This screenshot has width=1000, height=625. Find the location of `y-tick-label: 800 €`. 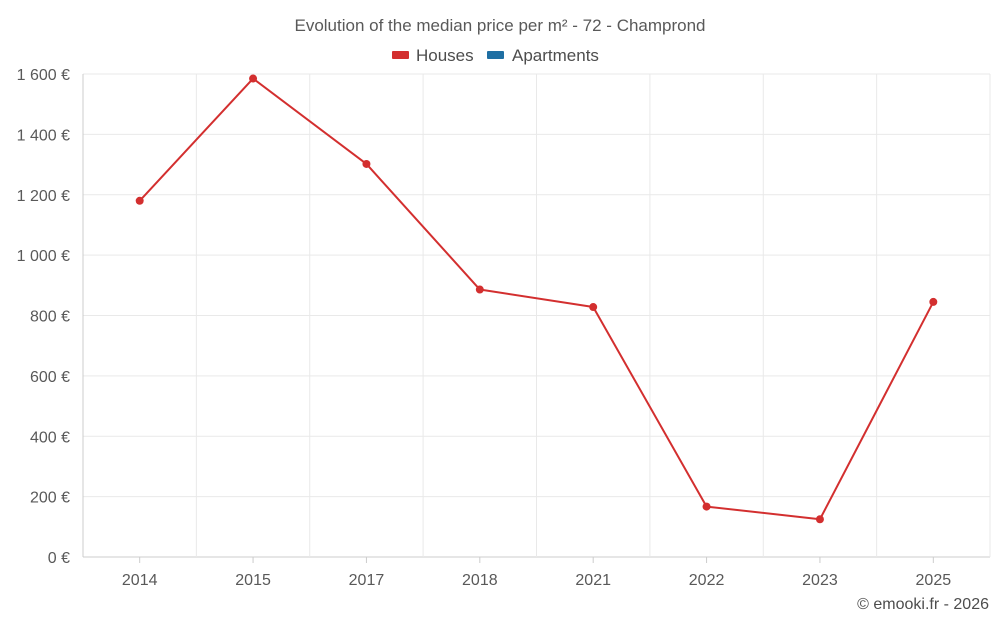

y-tick-label: 800 € is located at coordinates (50, 317).